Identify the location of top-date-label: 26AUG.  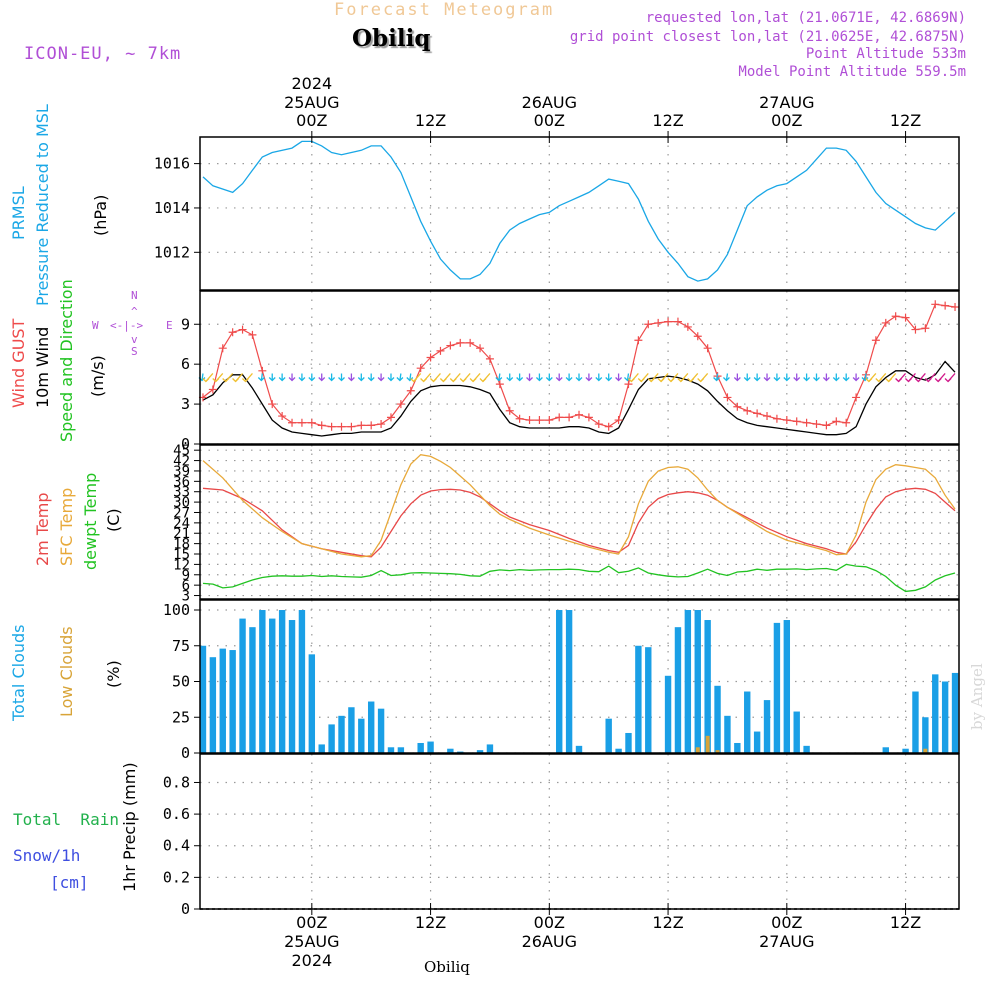
(549, 102).